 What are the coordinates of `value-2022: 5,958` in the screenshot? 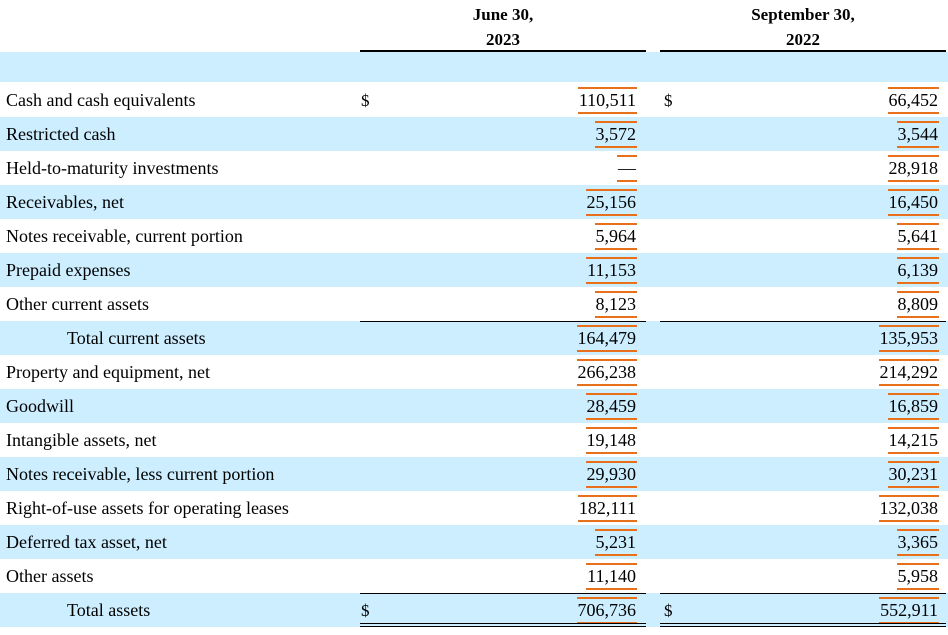 It's located at (918, 576).